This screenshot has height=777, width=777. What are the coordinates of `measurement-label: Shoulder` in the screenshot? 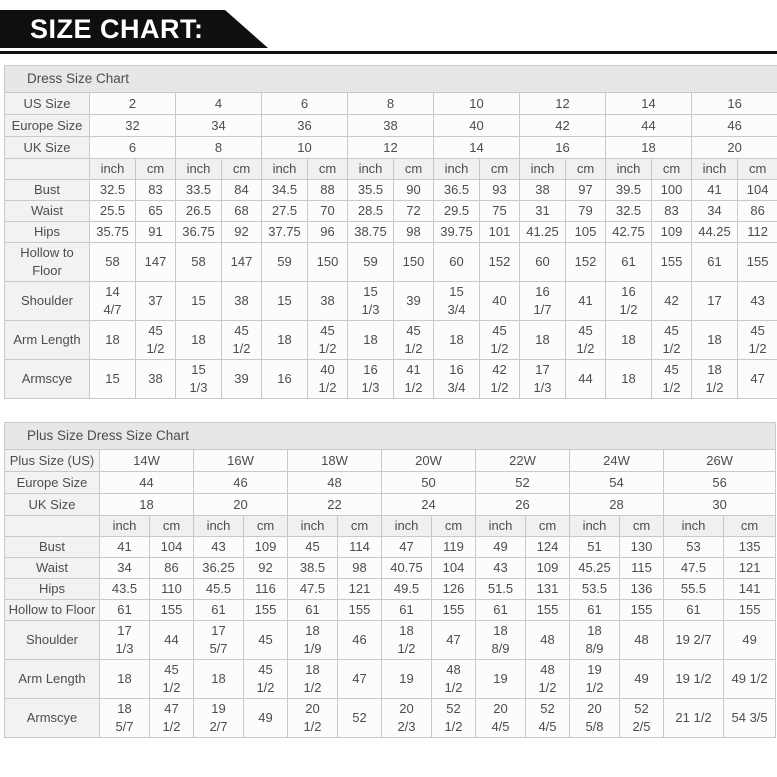 It's located at (52, 640).